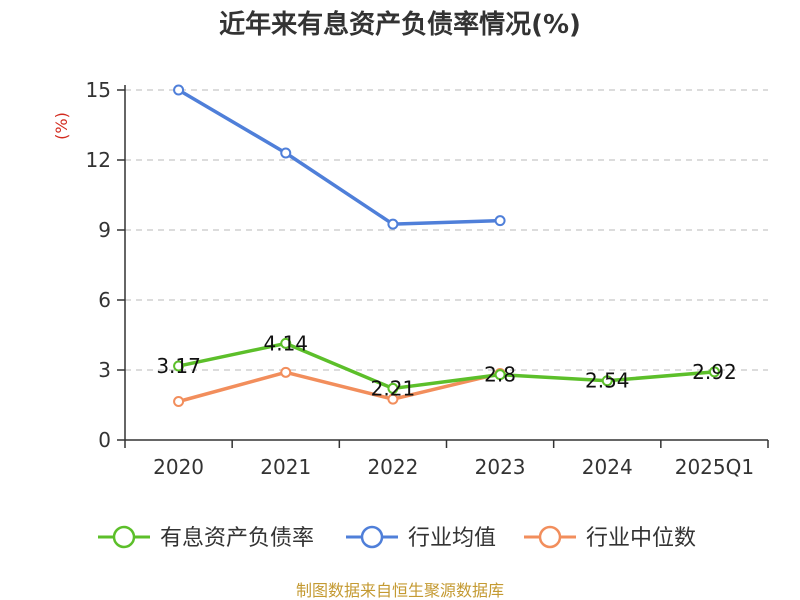 The height and width of the screenshot is (600, 800). What do you see at coordinates (400, 24) in the screenshot?
I see `chart-title: 近年来有息资产负债率情况(%)` at bounding box center [400, 24].